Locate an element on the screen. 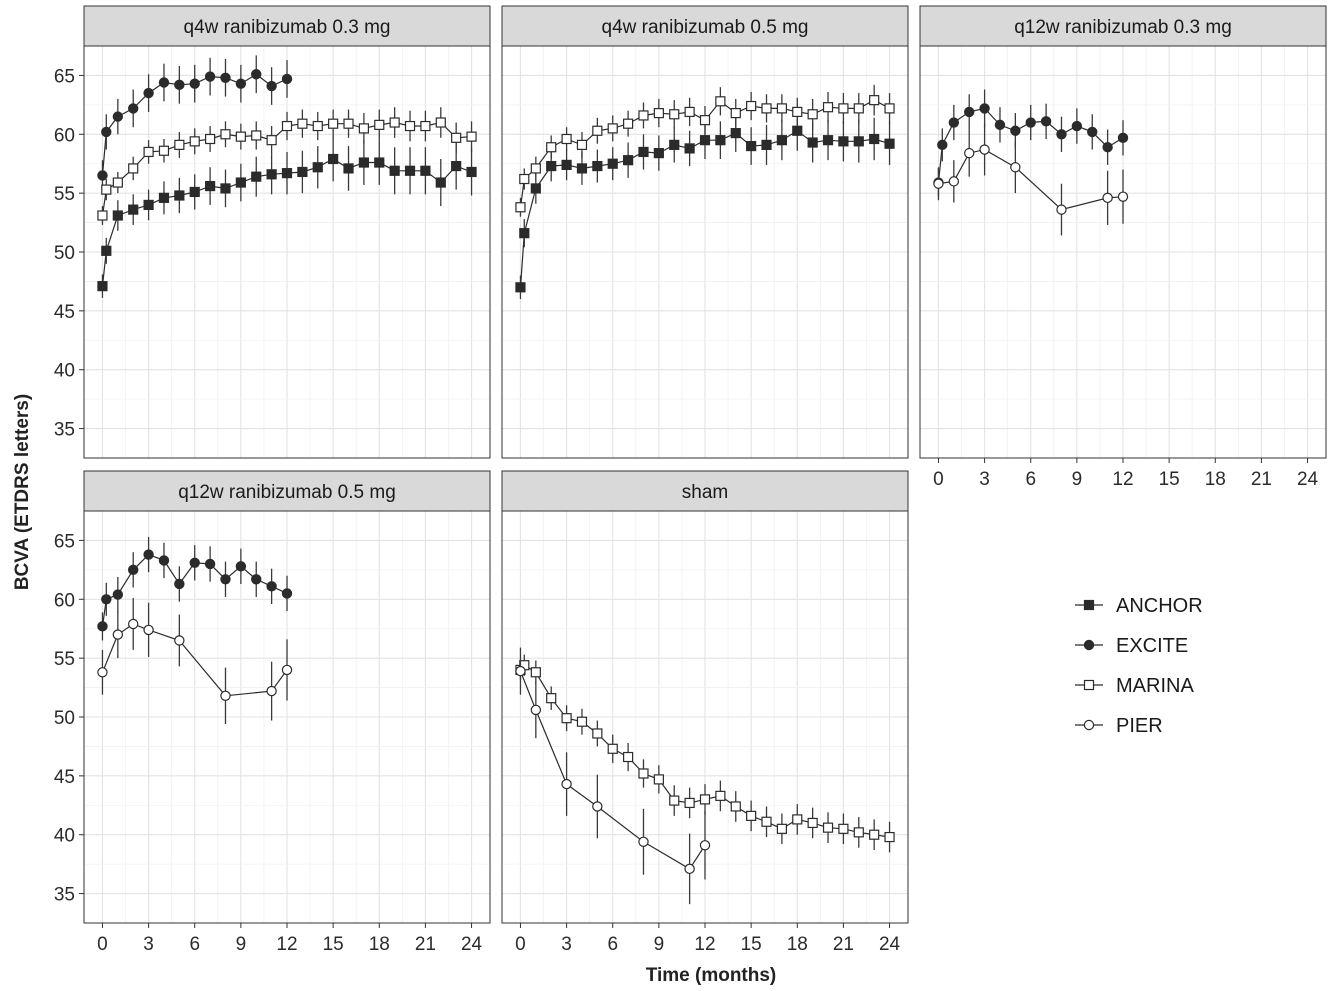 This screenshot has height=991, width=1333. panel-2: q4w ranibizumab 0.5 mg is located at coordinates (705, 232).